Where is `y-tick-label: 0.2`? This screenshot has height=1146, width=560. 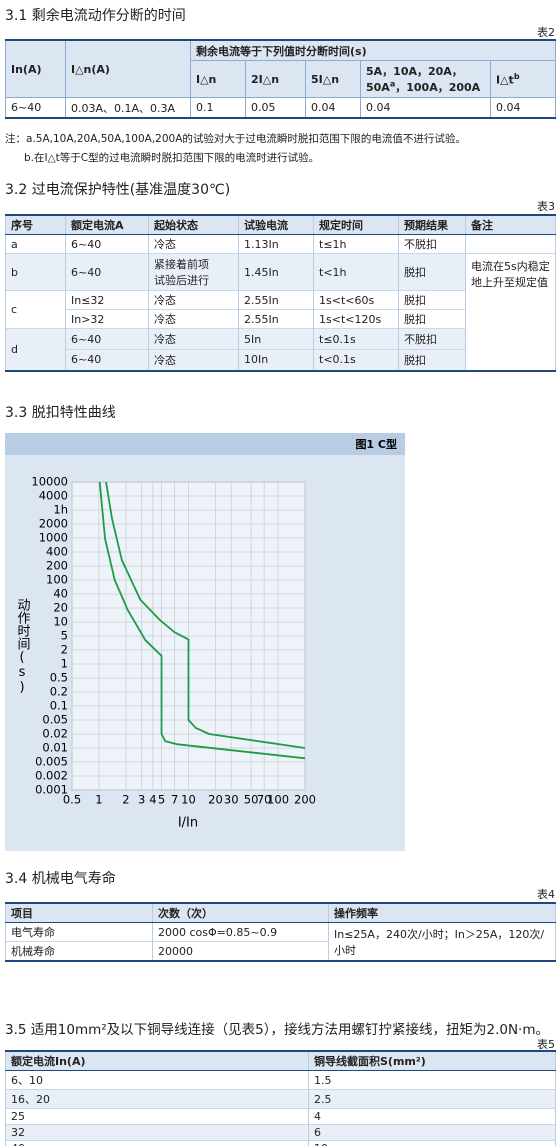 y-tick-label: 0.2 is located at coordinates (59, 692).